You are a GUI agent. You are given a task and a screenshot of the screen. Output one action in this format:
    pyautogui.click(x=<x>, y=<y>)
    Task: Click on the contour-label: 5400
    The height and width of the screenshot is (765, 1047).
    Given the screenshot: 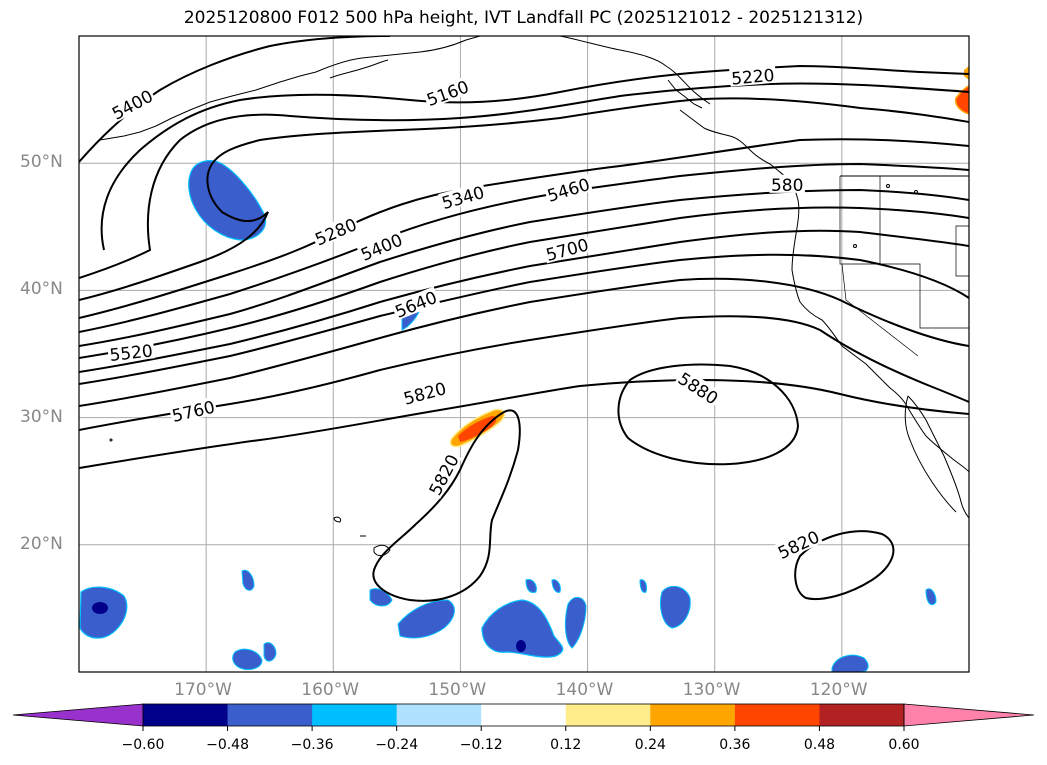 What is the action you would take?
    pyautogui.click(x=133, y=106)
    